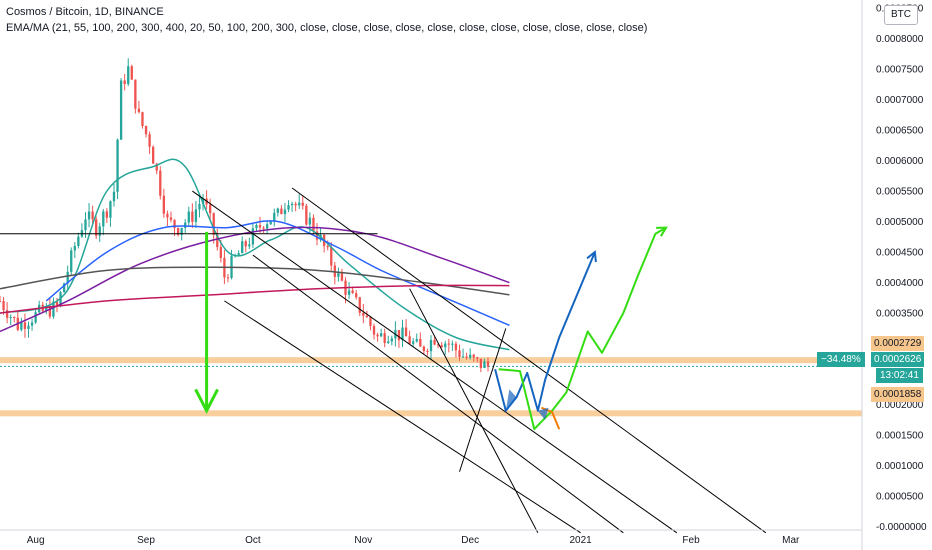 The image size is (932, 550). I want to click on projection-green-path, so click(582, 328).